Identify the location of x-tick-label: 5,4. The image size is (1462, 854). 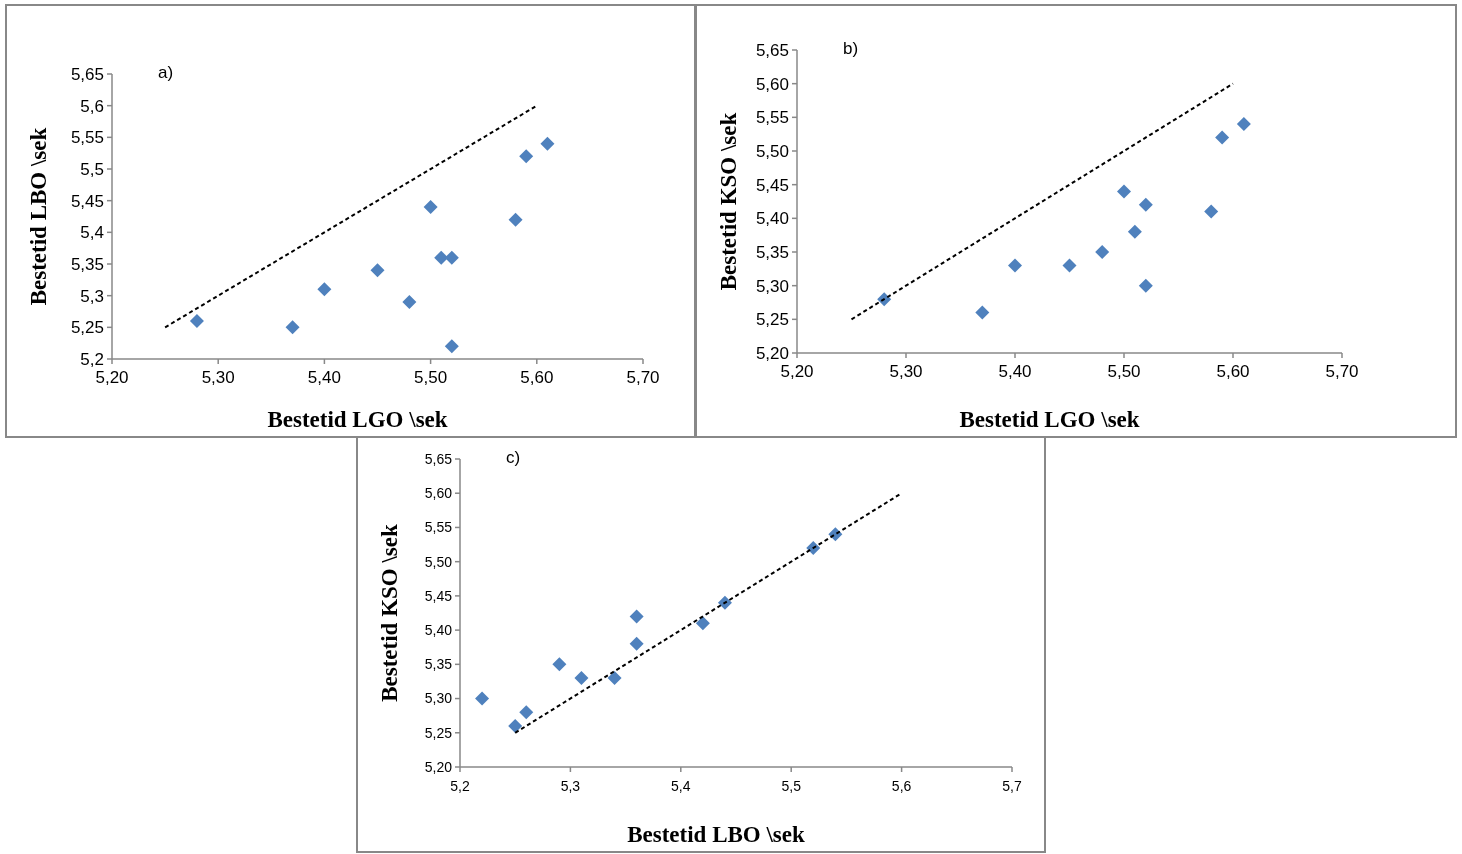
(681, 786).